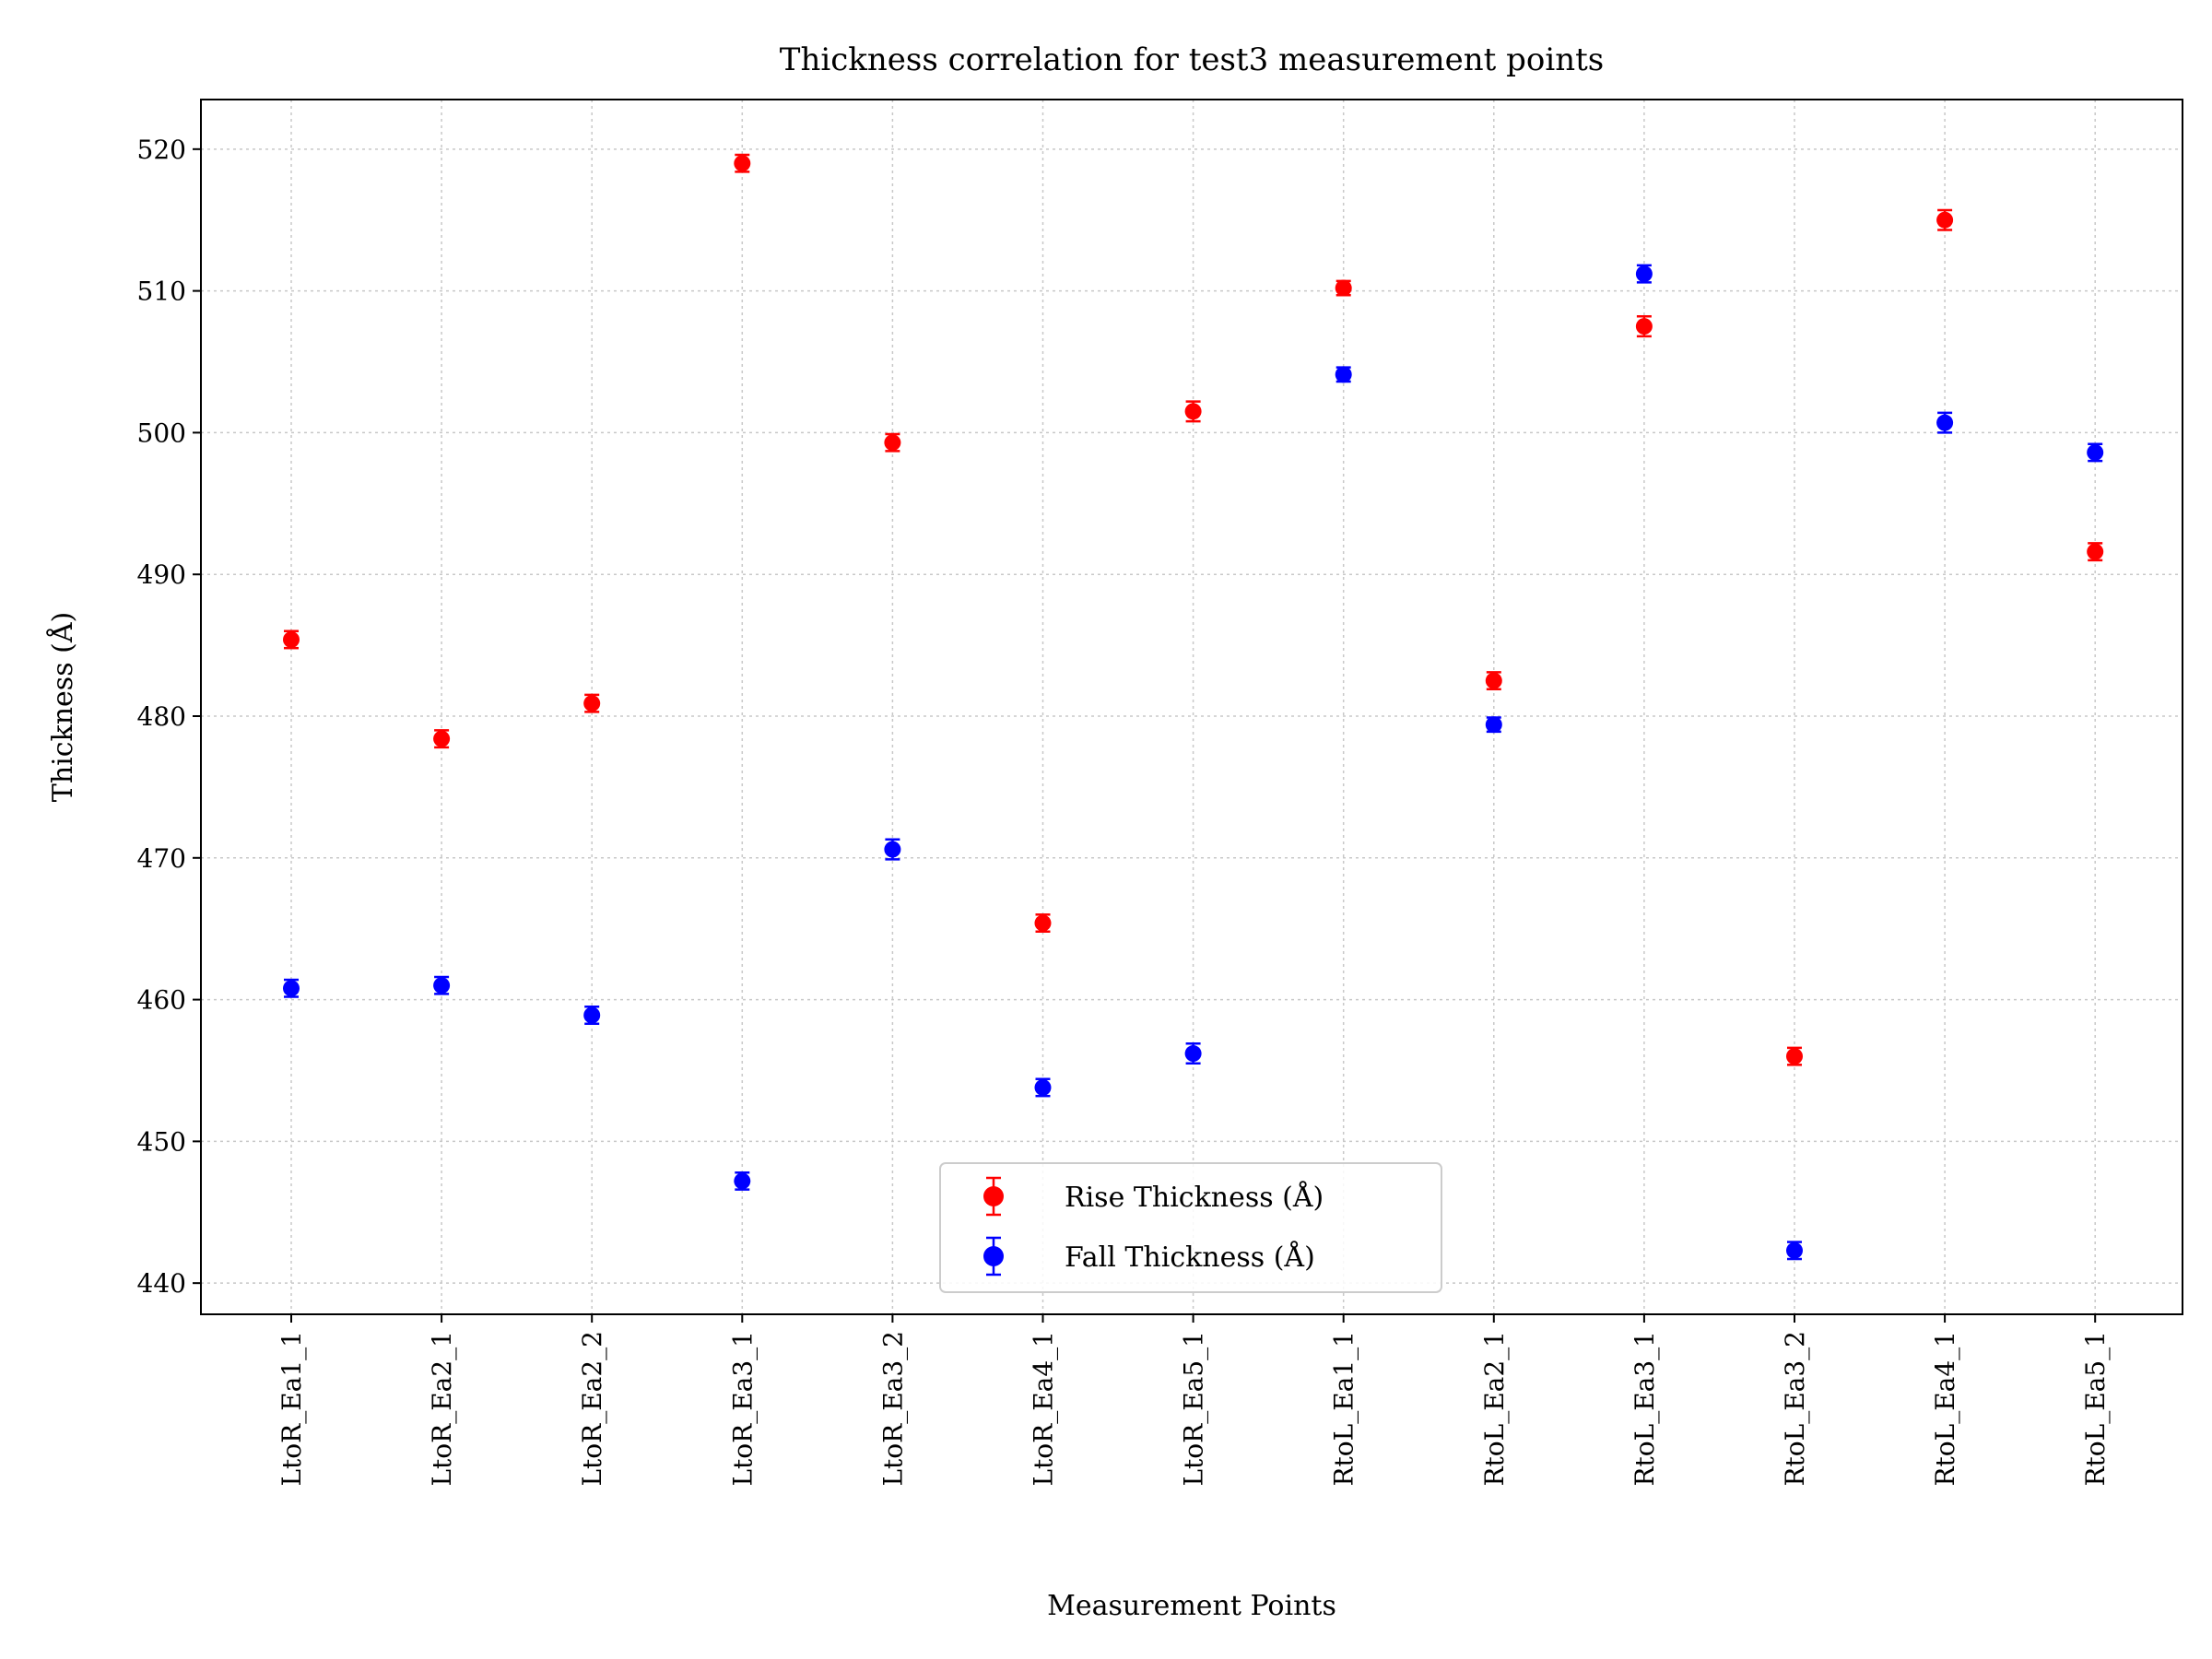 The height and width of the screenshot is (1659, 2212). I want to click on y-tick-label: 450, so click(161, 1141).